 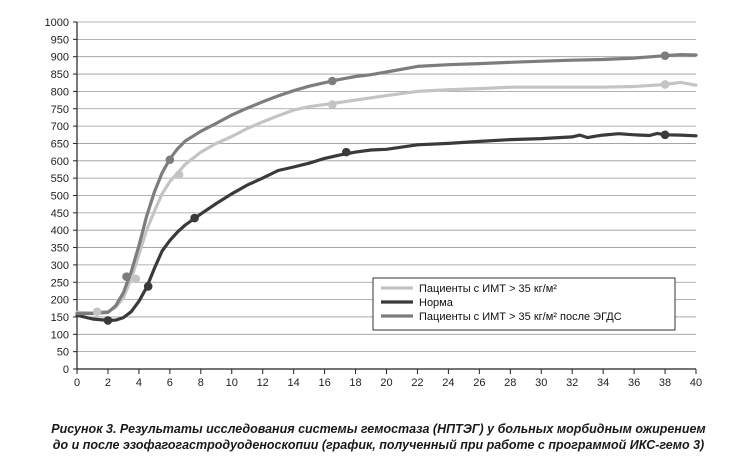 What do you see at coordinates (77, 383) in the screenshot?
I see `x-tick-label: 0` at bounding box center [77, 383].